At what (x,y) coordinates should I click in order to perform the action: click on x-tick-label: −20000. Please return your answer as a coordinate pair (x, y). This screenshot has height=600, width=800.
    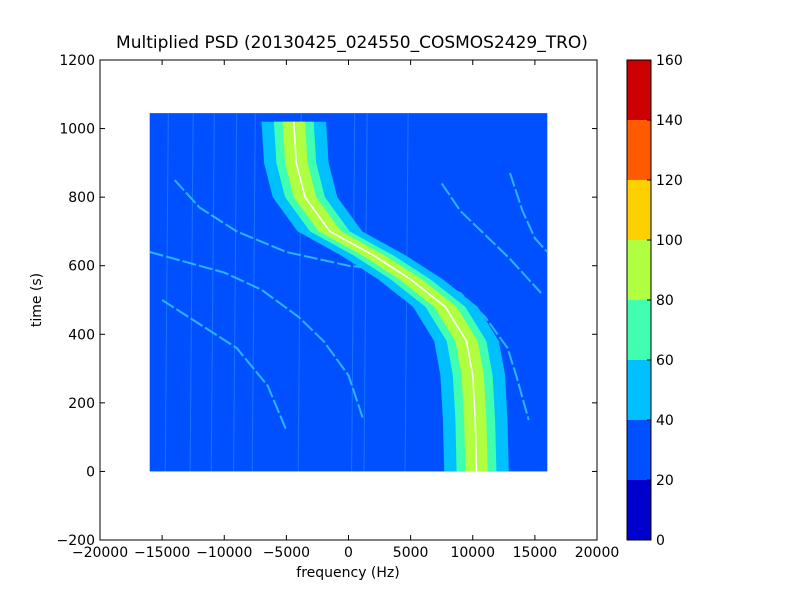
    Looking at the image, I should click on (100, 553).